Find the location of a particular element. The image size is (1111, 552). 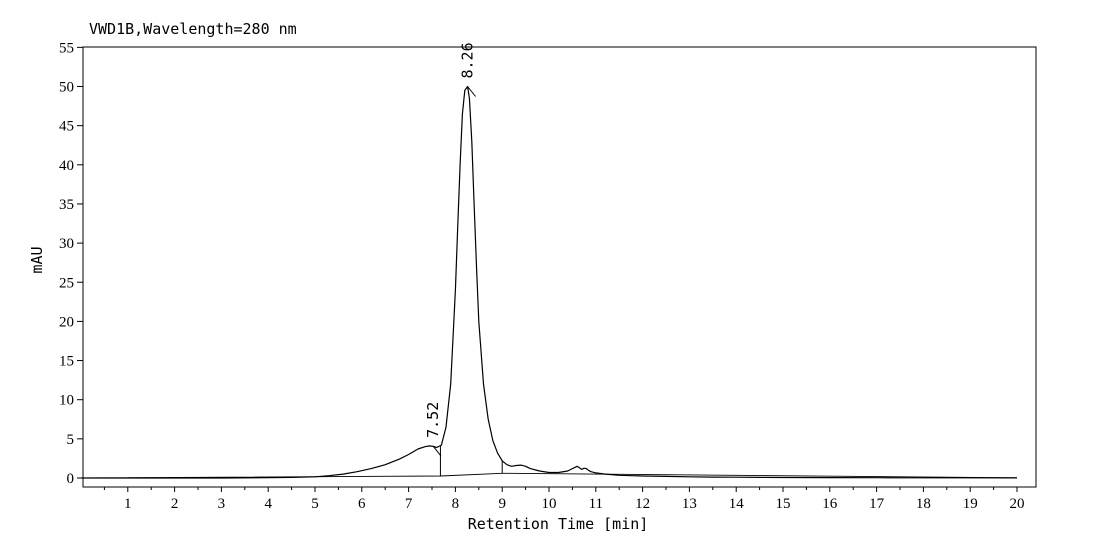

x-tick-label: 15 is located at coordinates (783, 504).